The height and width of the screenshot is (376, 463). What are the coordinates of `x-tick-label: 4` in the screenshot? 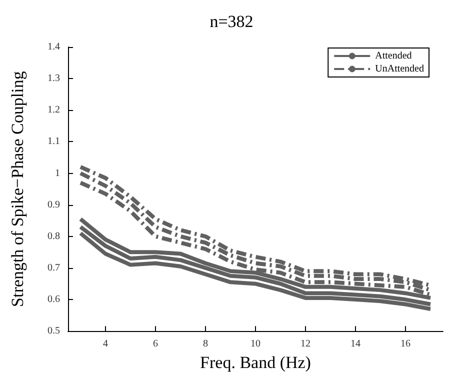 It's located at (105, 344).